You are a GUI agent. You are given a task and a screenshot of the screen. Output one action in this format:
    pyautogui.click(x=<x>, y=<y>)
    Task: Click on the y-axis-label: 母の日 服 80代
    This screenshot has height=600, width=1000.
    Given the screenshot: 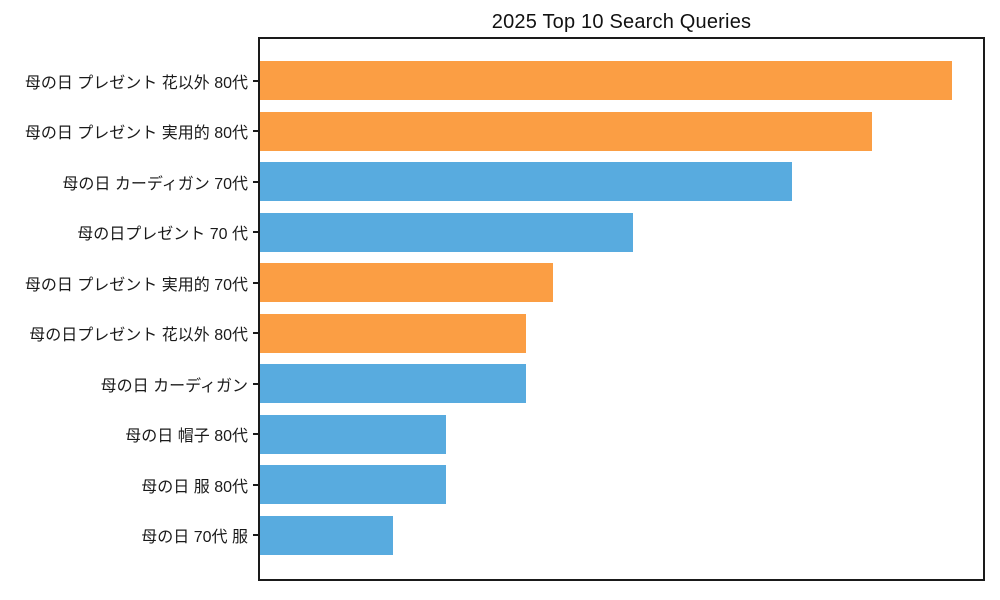 What is the action you would take?
    pyautogui.click(x=194, y=487)
    